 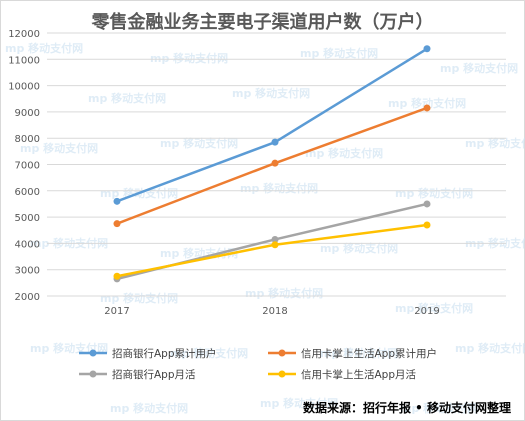 What do you see at coordinates (24, 60) in the screenshot?
I see `y-tick-label: 11000` at bounding box center [24, 60].